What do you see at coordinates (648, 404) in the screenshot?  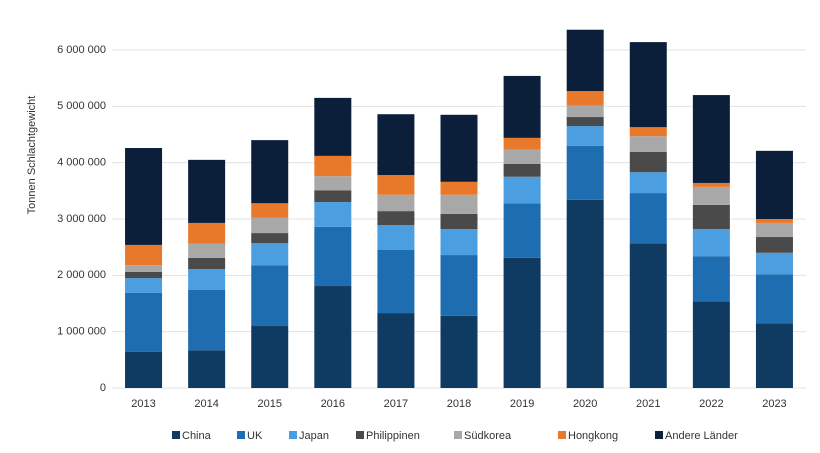 I see `x-tick-label: 2021` at bounding box center [648, 404].